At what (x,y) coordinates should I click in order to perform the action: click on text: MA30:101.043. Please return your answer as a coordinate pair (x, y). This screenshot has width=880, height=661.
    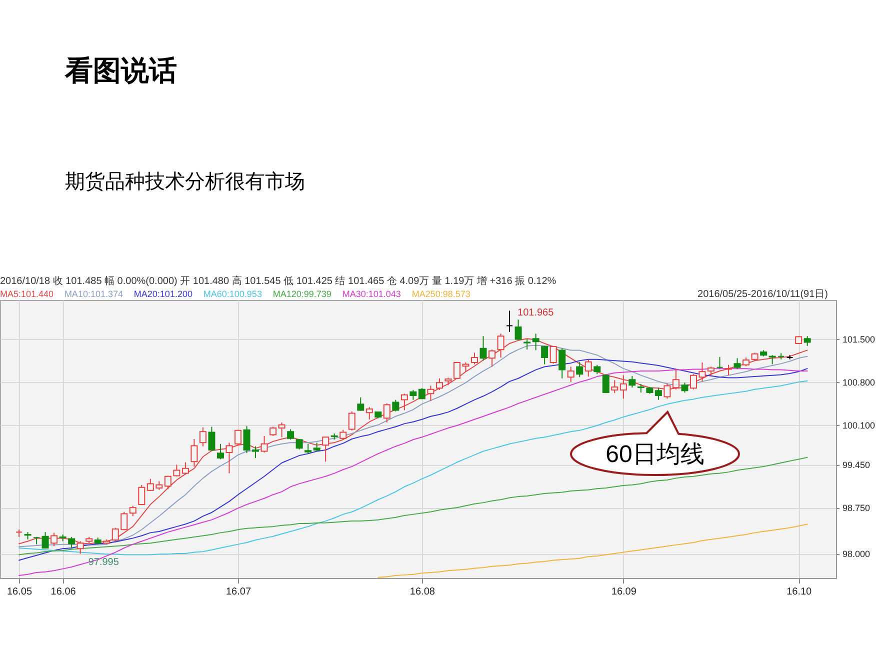
    Looking at the image, I should click on (371, 294).